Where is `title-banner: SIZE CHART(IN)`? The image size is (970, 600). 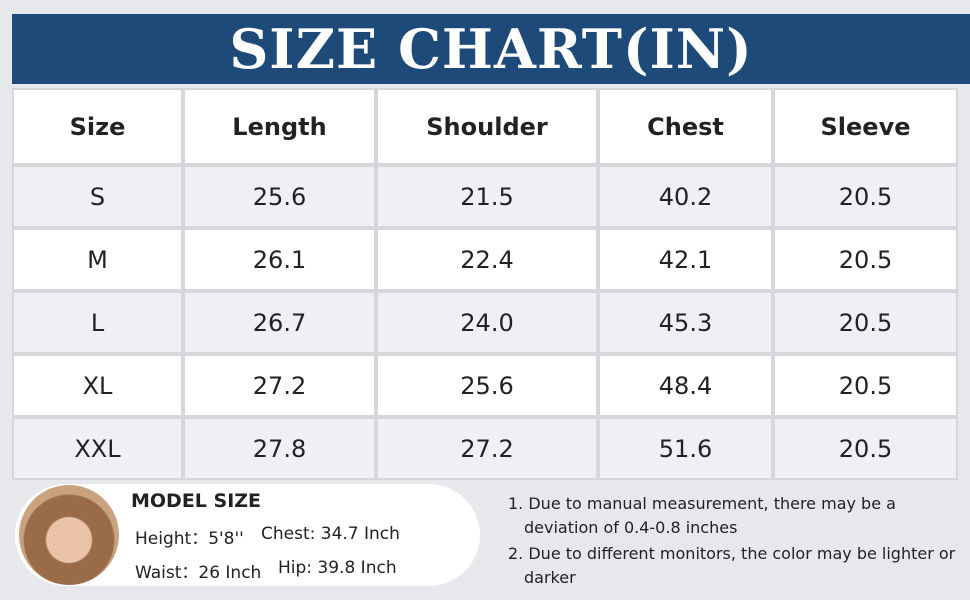
title-banner: SIZE CHART(IN) is located at coordinates (491, 49).